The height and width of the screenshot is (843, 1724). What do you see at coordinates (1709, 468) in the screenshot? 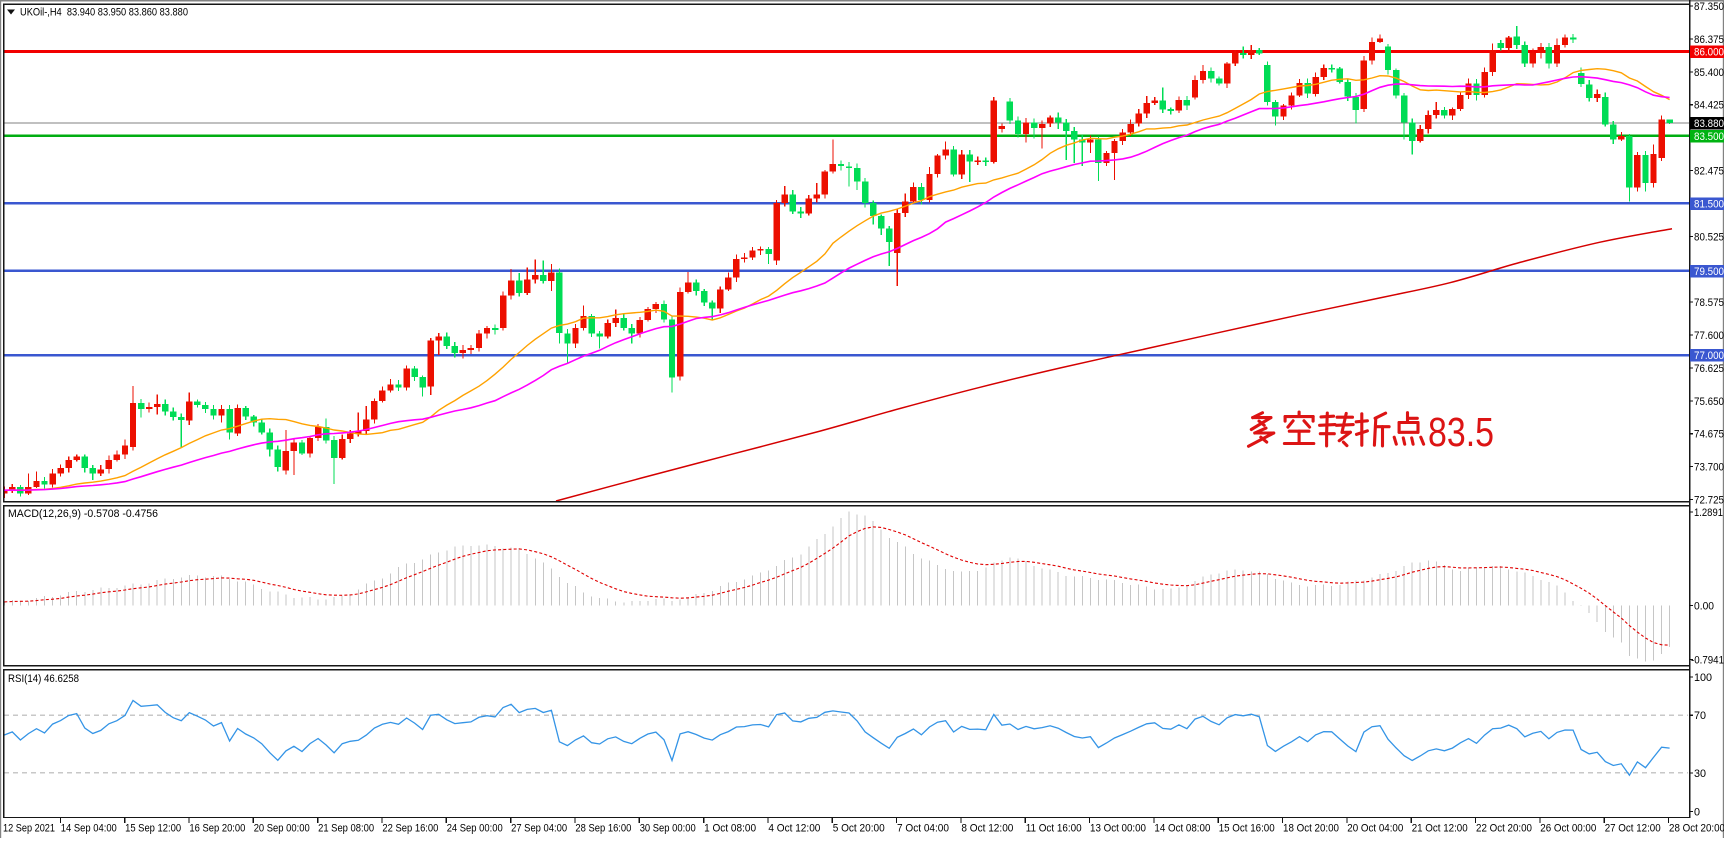
I see `svg-text: 73.700` at bounding box center [1709, 468].